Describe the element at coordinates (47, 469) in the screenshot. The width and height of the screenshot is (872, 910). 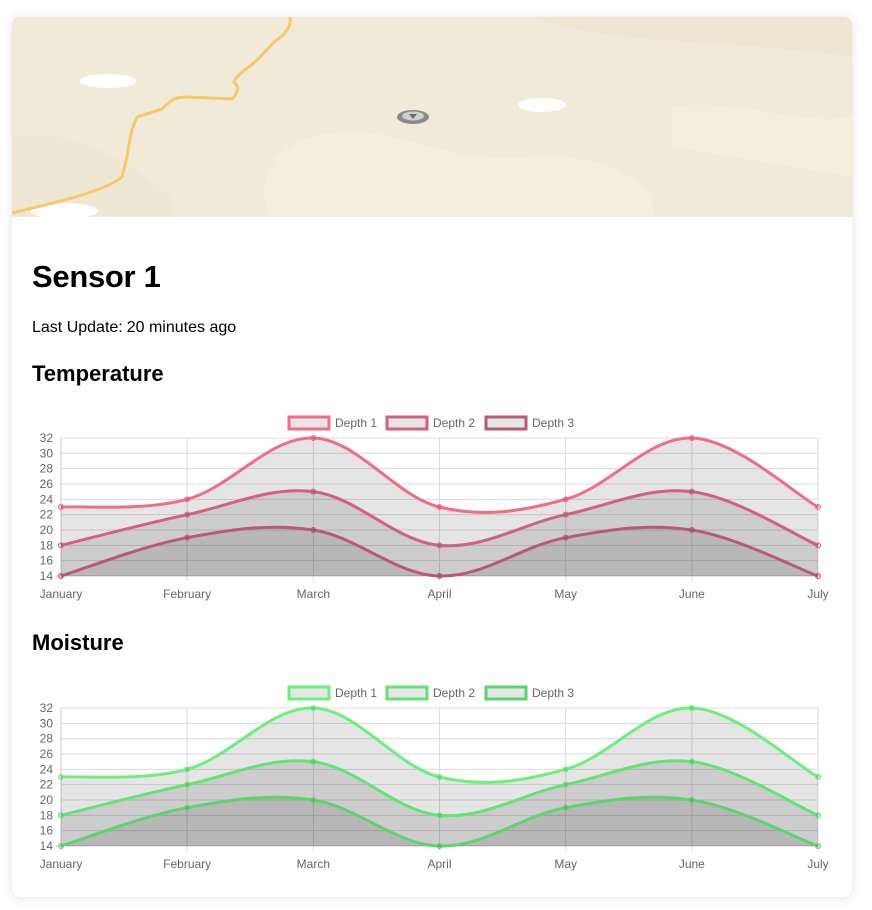
I see `temperature-y-tick-label: 28` at that location.